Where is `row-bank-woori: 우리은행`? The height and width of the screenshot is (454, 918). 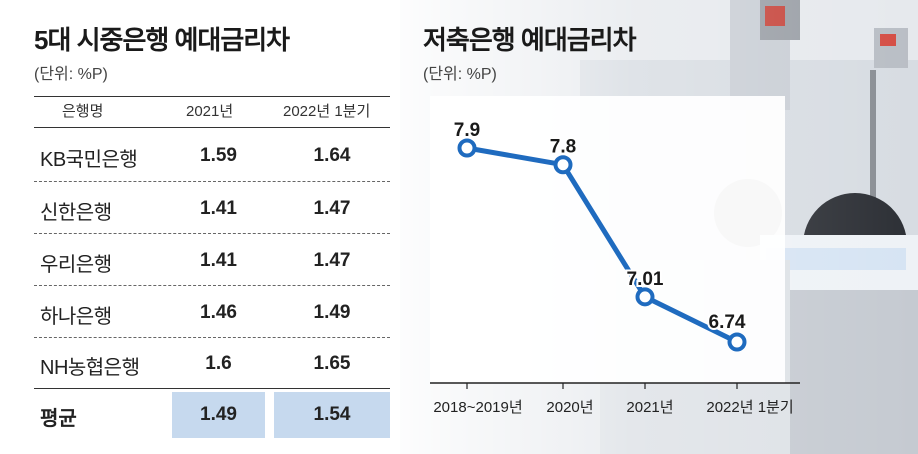 row-bank-woori: 우리은행 is located at coordinates (76, 265).